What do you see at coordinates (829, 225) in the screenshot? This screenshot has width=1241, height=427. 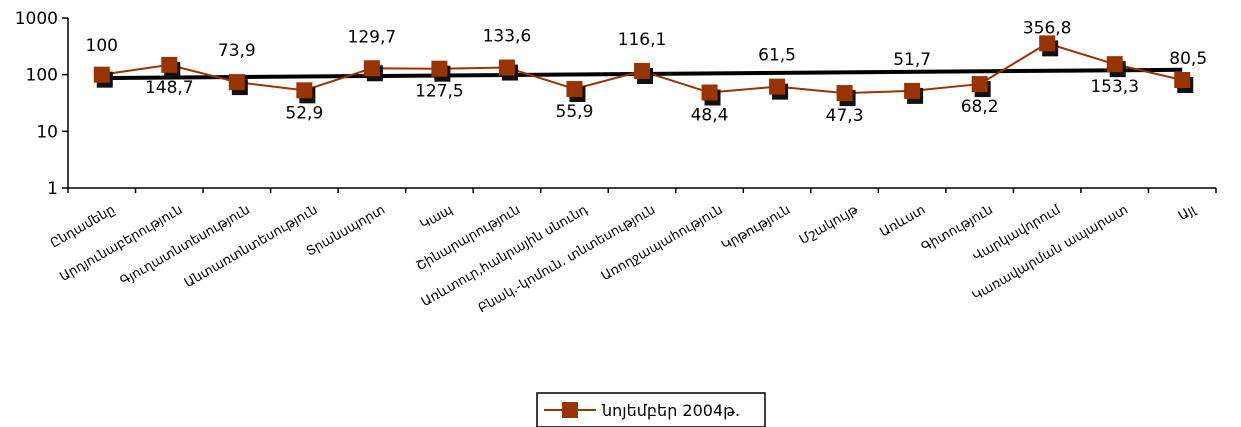 I see `category-label: Մշակույթ` at bounding box center [829, 225].